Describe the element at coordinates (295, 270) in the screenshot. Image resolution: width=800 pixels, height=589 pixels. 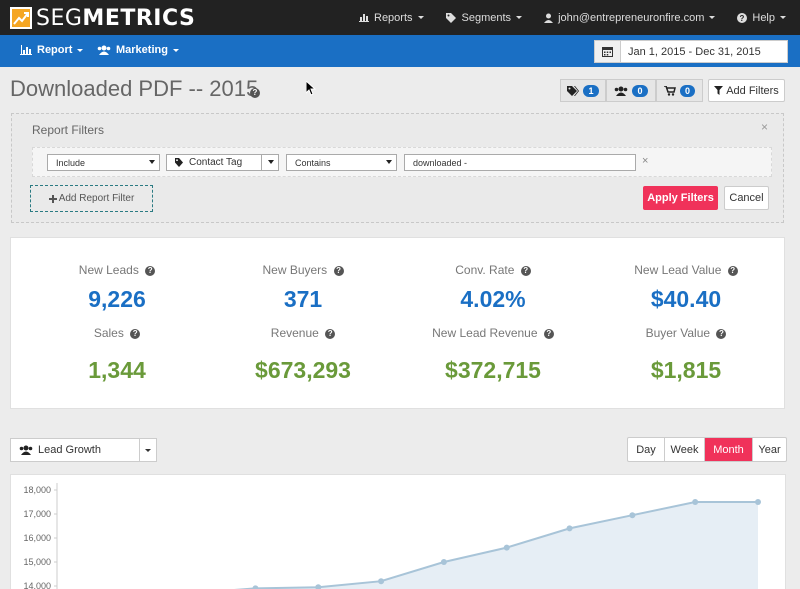
I see `metric-label: New Buyers` at that location.